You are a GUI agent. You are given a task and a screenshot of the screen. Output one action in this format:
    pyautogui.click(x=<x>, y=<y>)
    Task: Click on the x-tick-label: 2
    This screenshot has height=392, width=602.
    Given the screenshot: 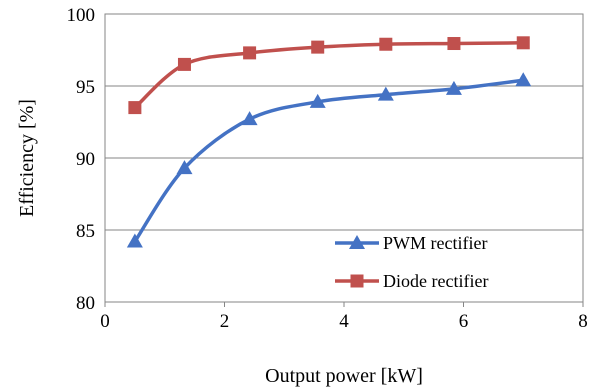 What is the action you would take?
    pyautogui.click(x=225, y=321)
    